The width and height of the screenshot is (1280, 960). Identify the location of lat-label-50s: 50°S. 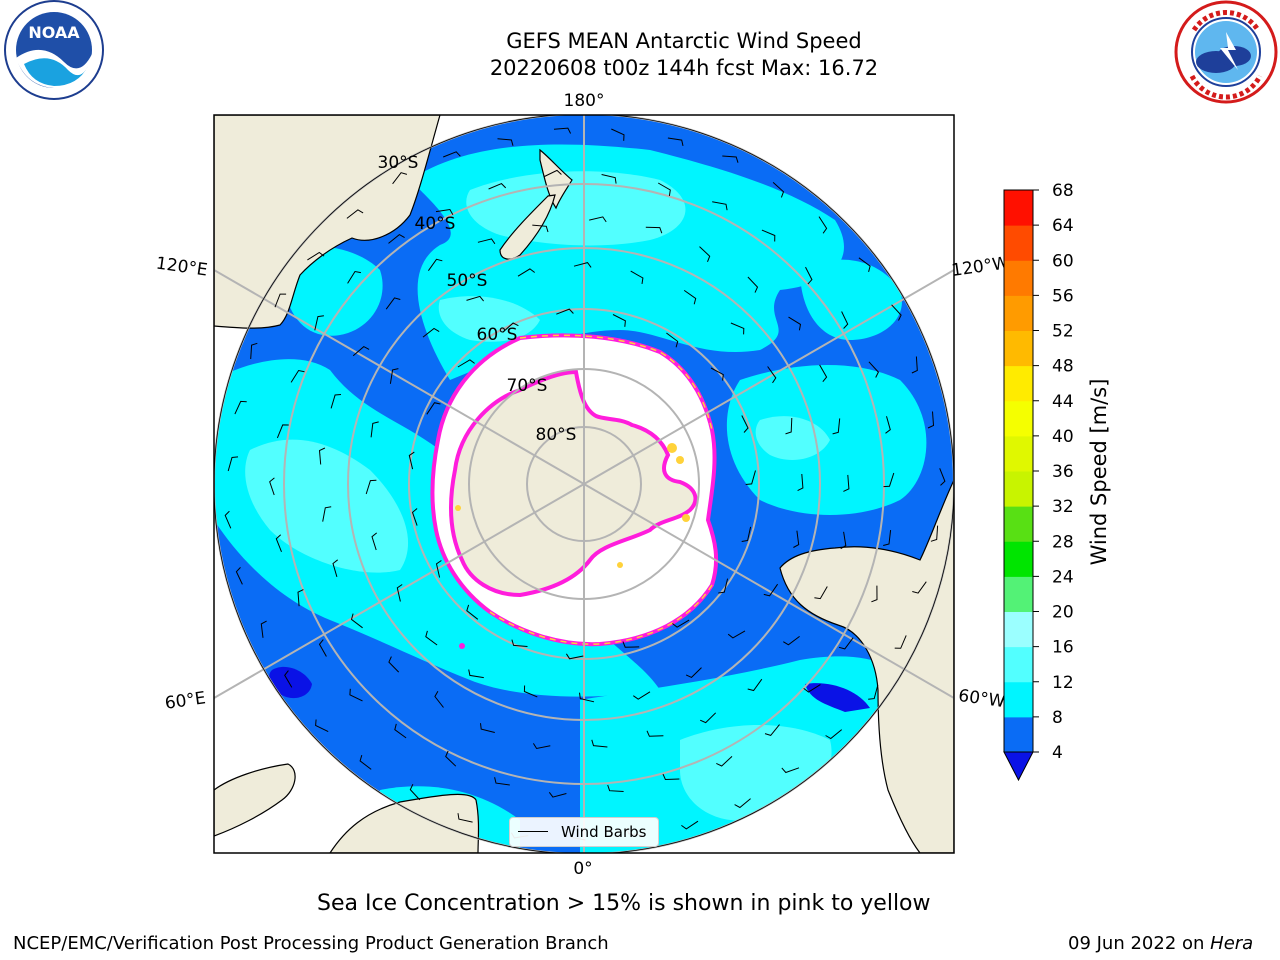
(467, 281).